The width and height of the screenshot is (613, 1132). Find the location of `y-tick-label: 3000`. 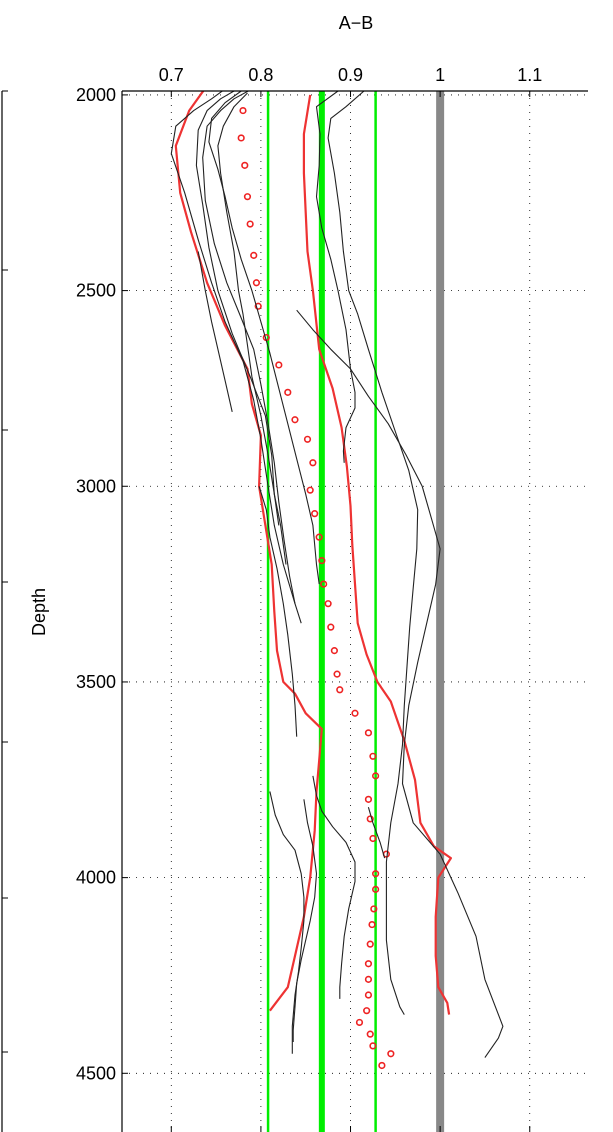

y-tick-label: 3000 is located at coordinates (96, 486).